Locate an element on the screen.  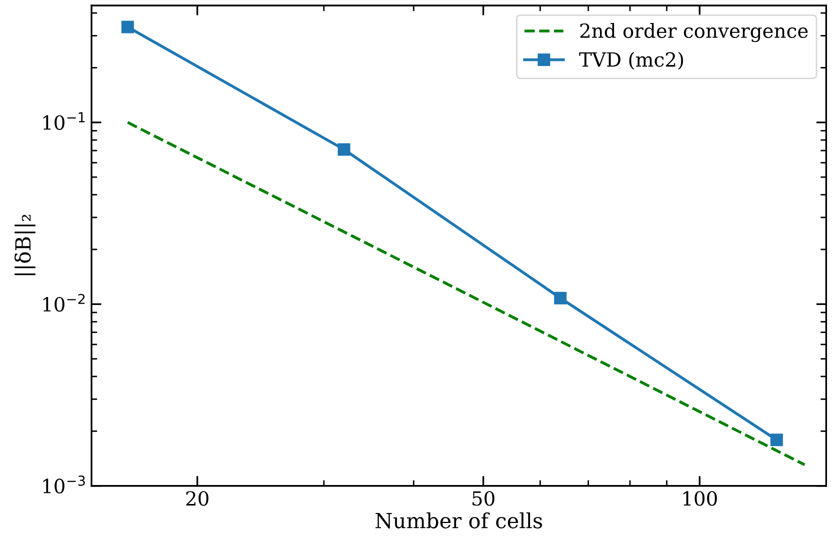
x-tick-label: 50 is located at coordinates (483, 498).